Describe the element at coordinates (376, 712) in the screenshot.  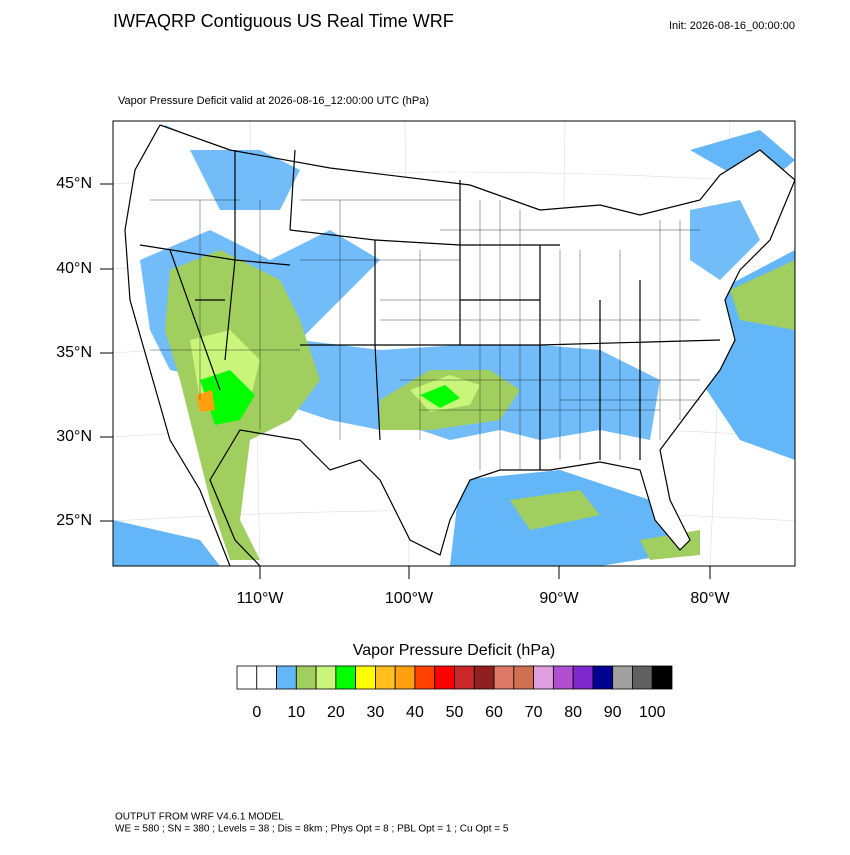
I see `colorbar-tick-label: 30` at that location.